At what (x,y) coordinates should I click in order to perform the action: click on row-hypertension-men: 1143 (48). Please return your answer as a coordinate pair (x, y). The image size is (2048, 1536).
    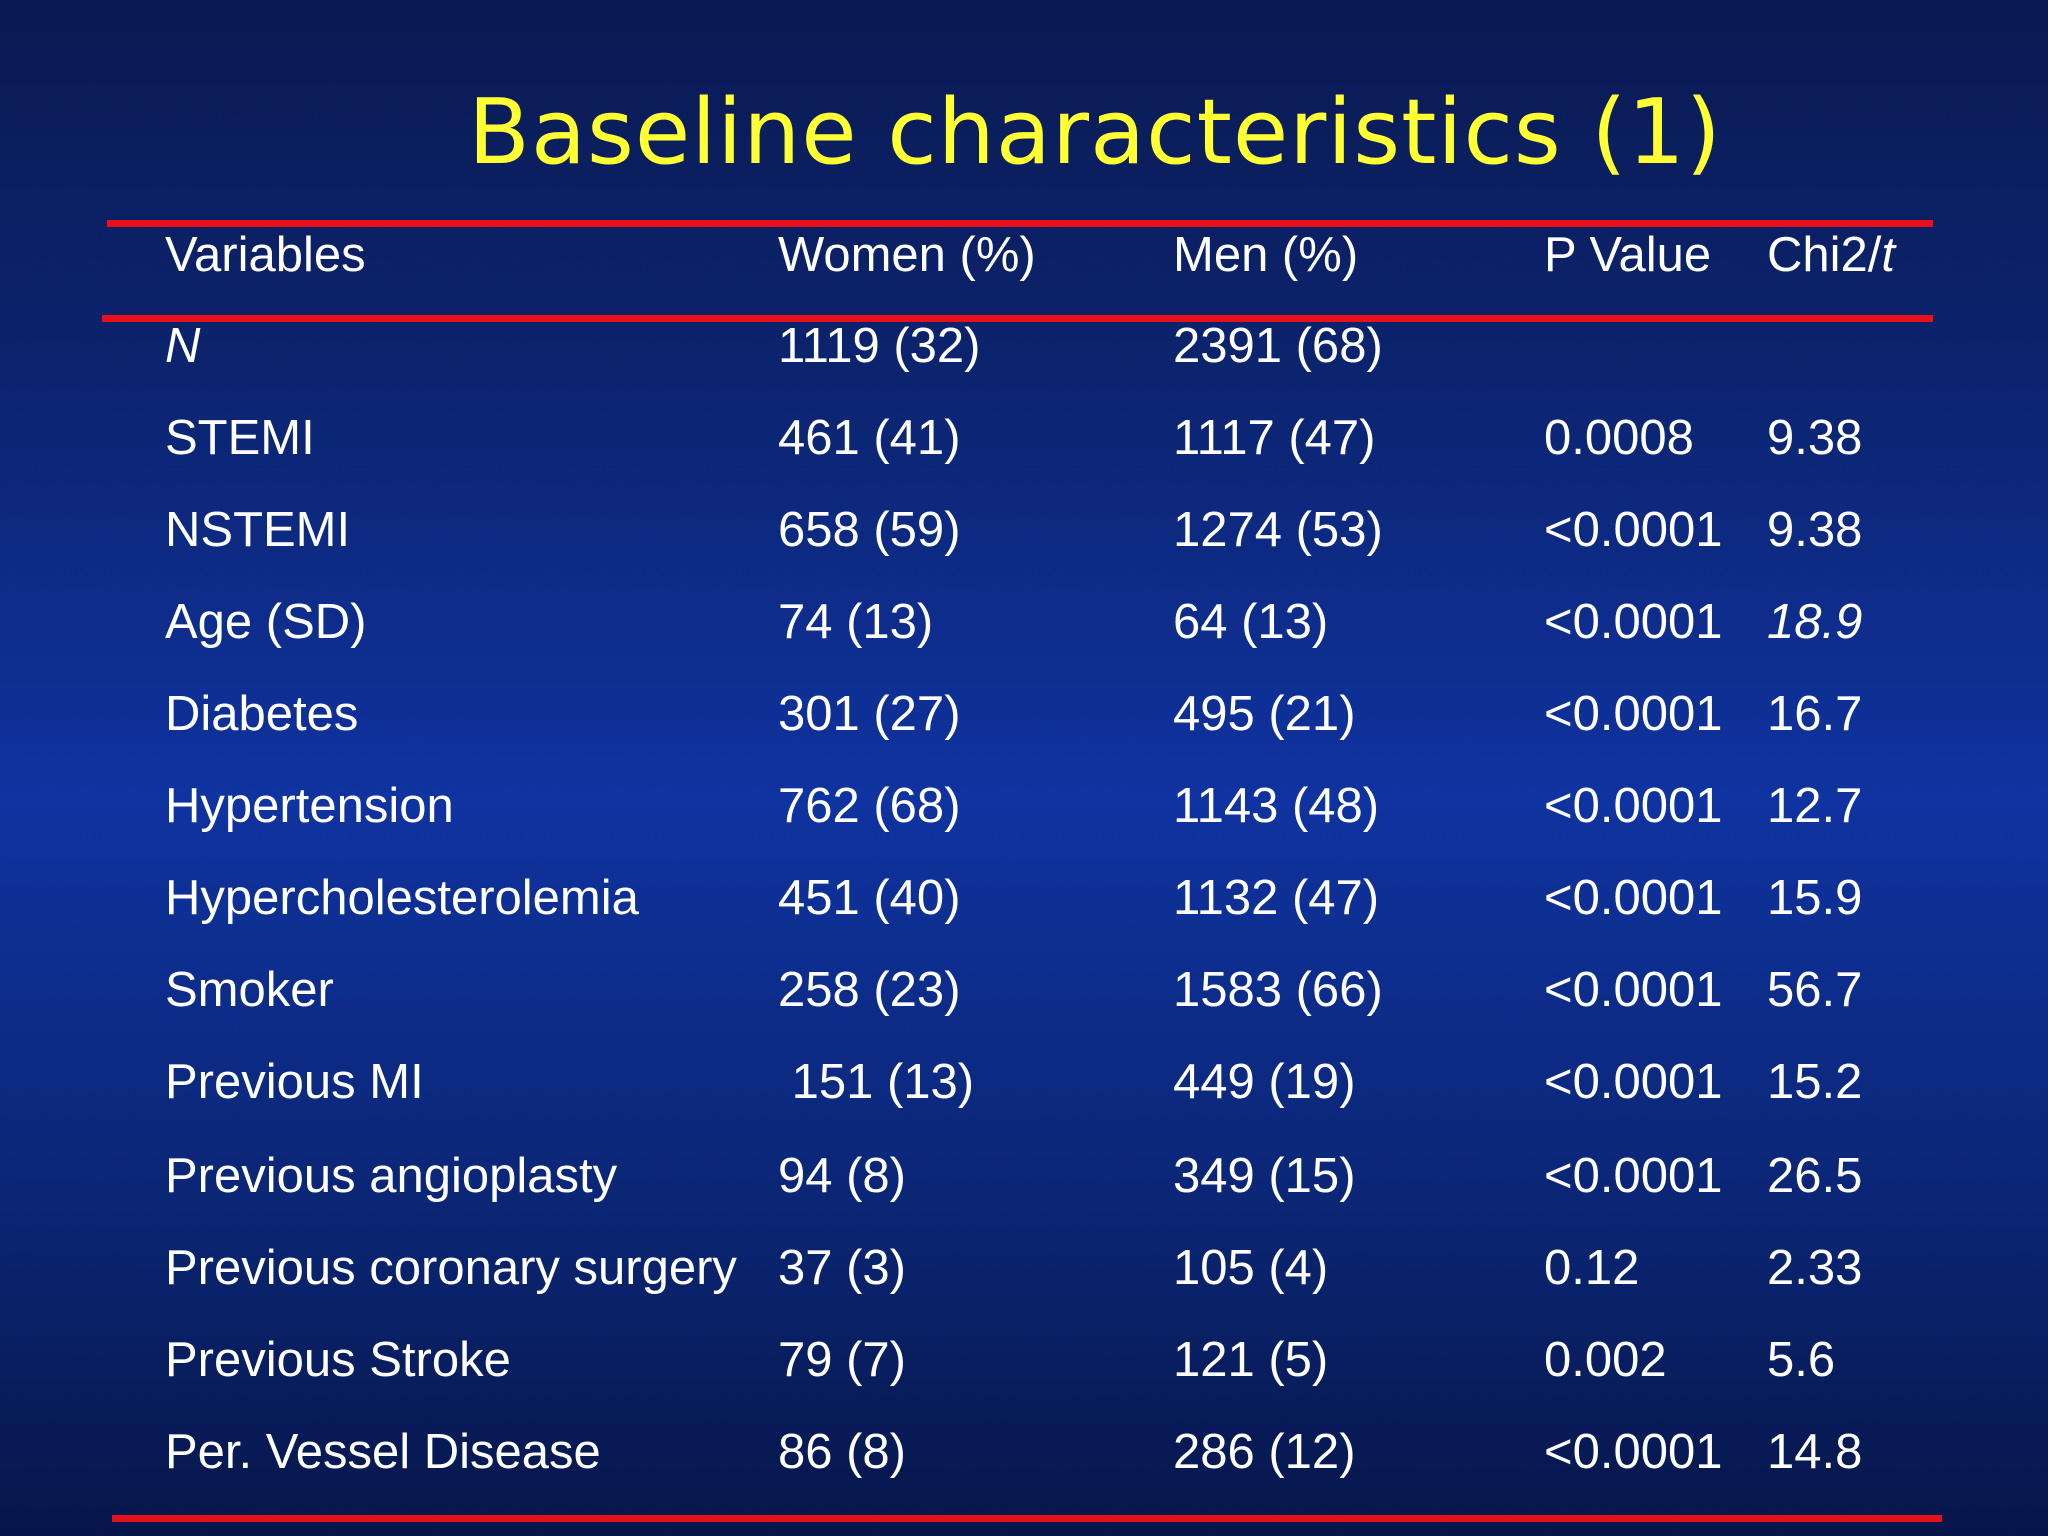
    Looking at the image, I should click on (1276, 806).